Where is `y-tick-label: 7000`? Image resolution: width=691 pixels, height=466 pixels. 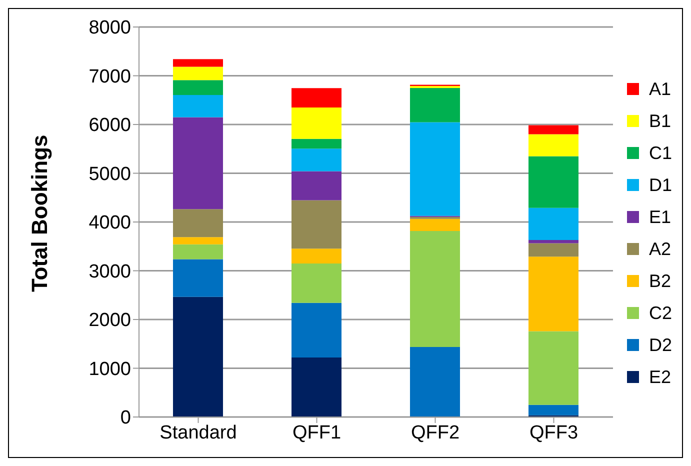
y-tick-label: 7000 is located at coordinates (109, 77).